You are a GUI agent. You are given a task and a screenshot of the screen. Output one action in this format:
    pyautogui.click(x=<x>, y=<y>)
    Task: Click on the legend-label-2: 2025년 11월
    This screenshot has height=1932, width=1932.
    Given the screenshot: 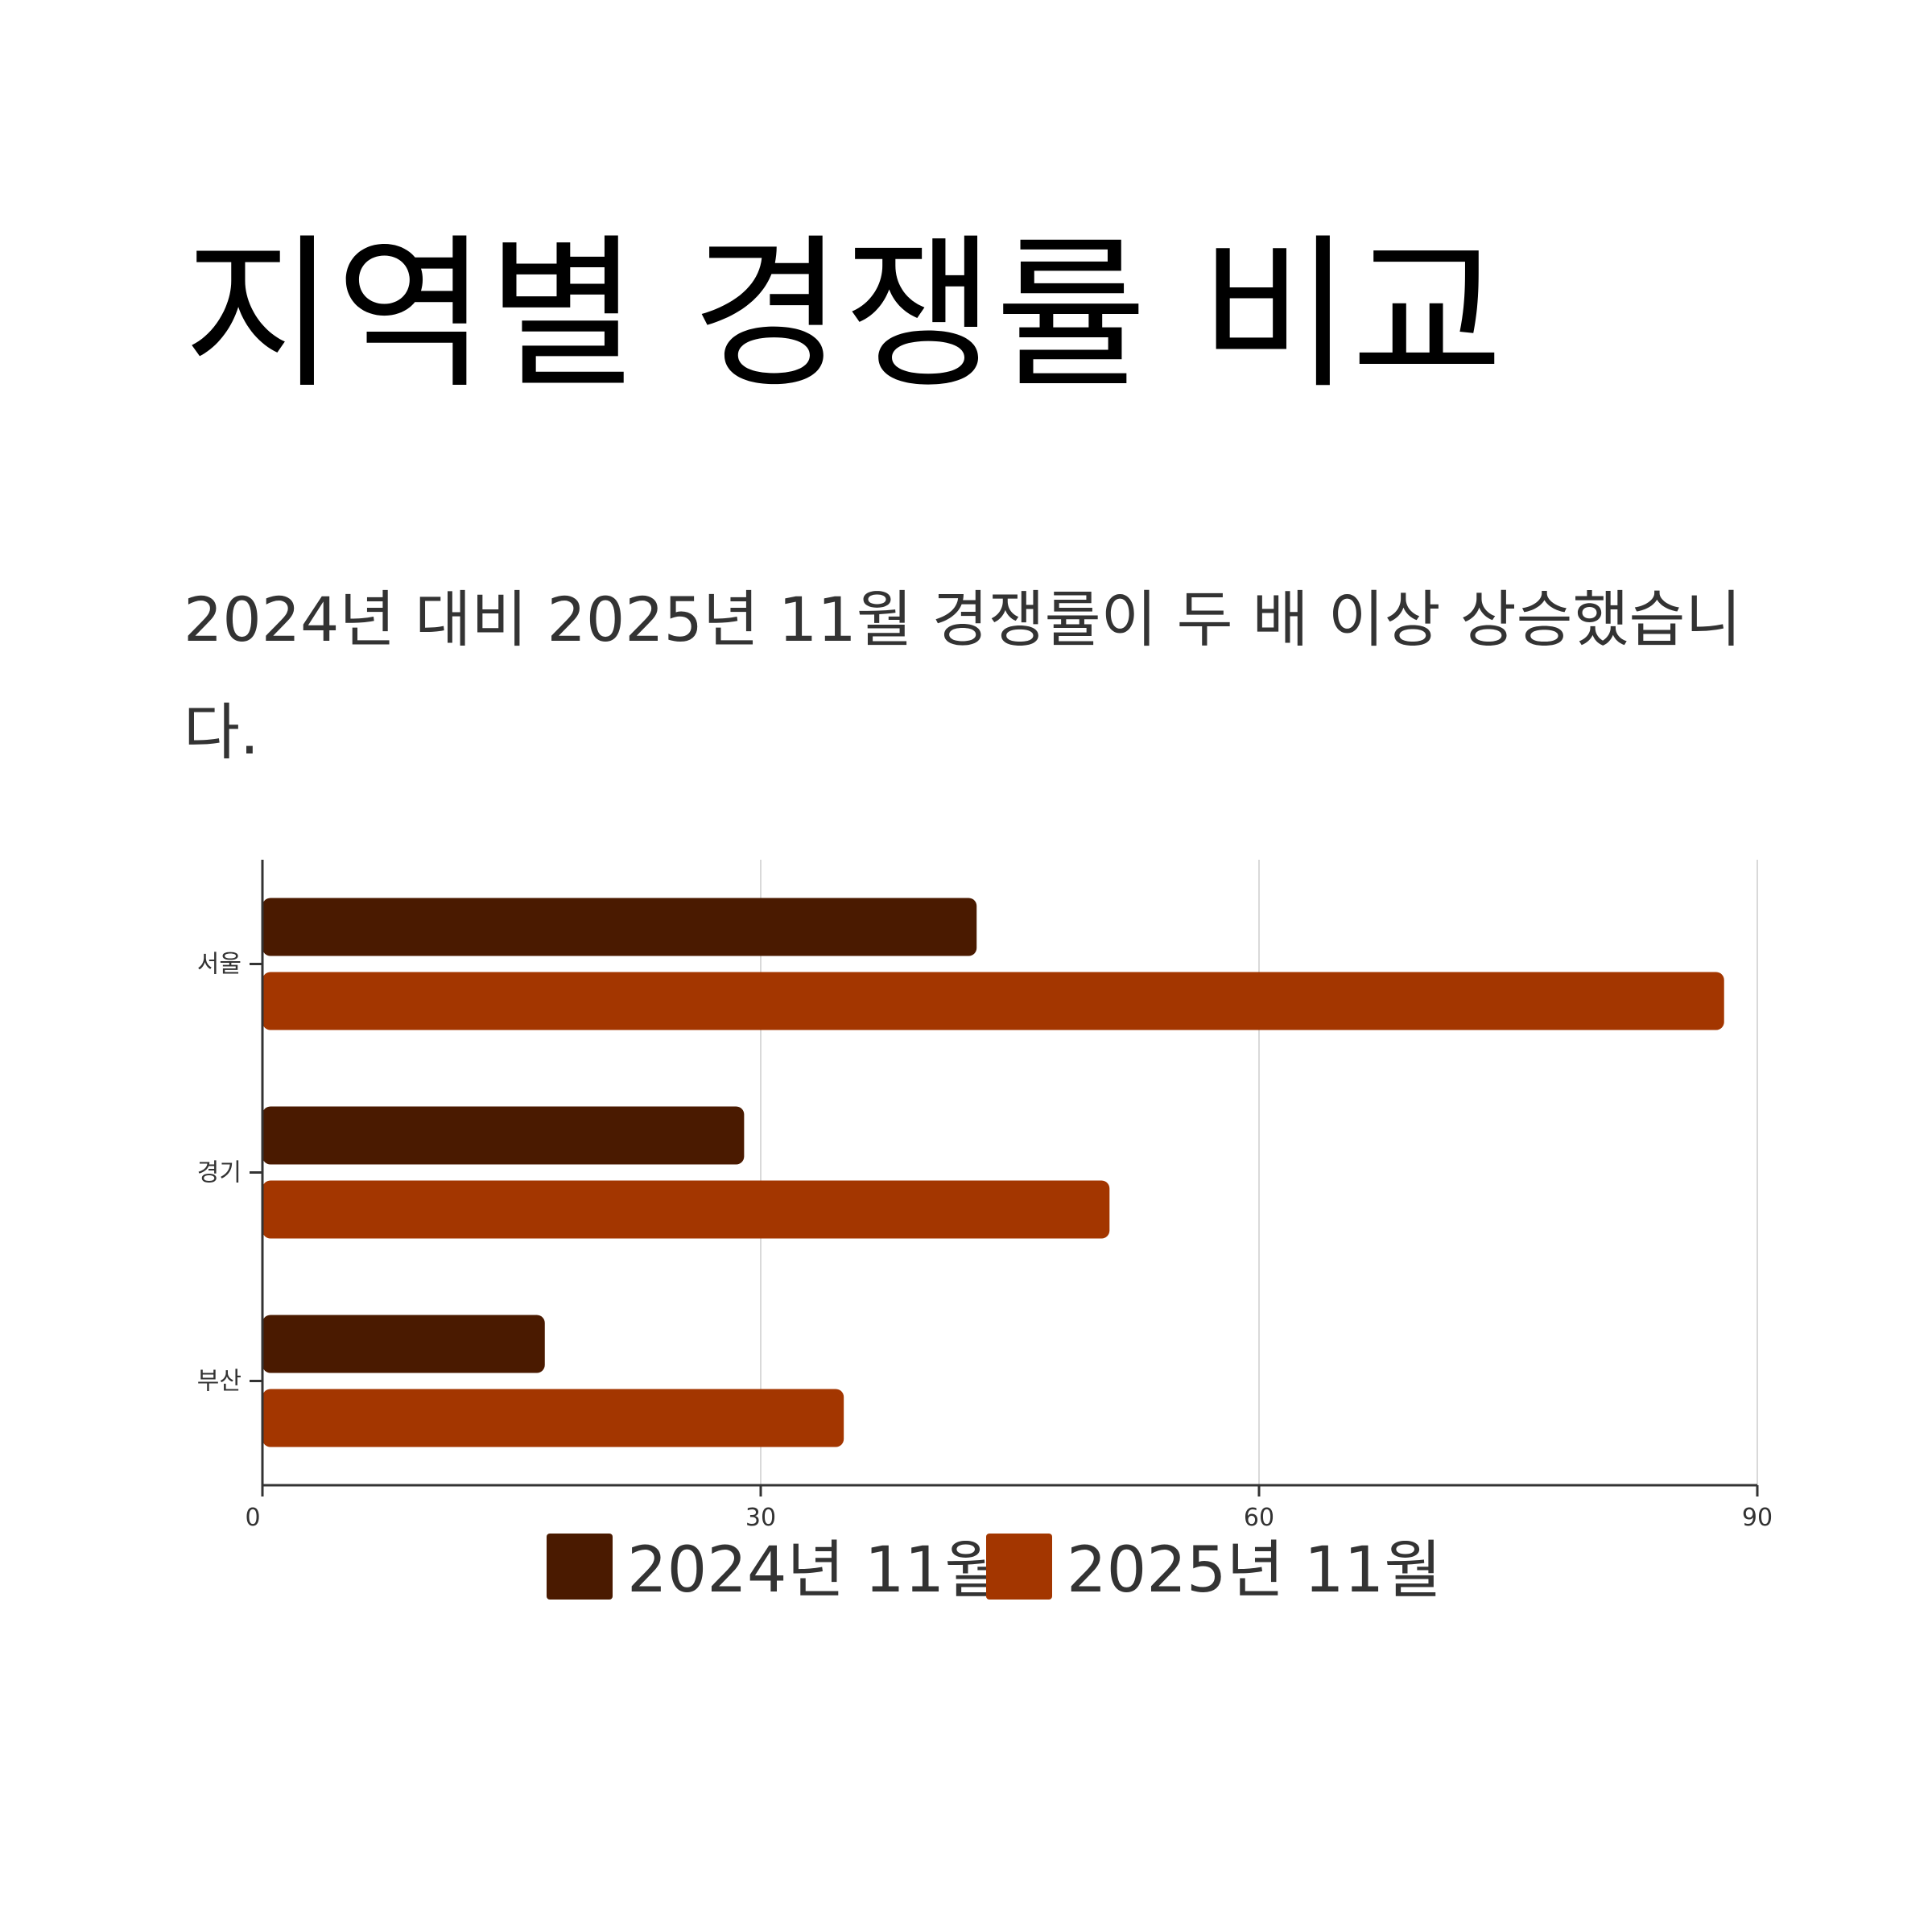 What is the action you would take?
    pyautogui.click(x=1254, y=1570)
    